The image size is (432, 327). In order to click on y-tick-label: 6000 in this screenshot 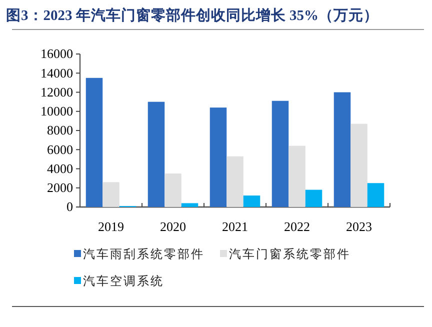, I will do `click(60, 149)`.